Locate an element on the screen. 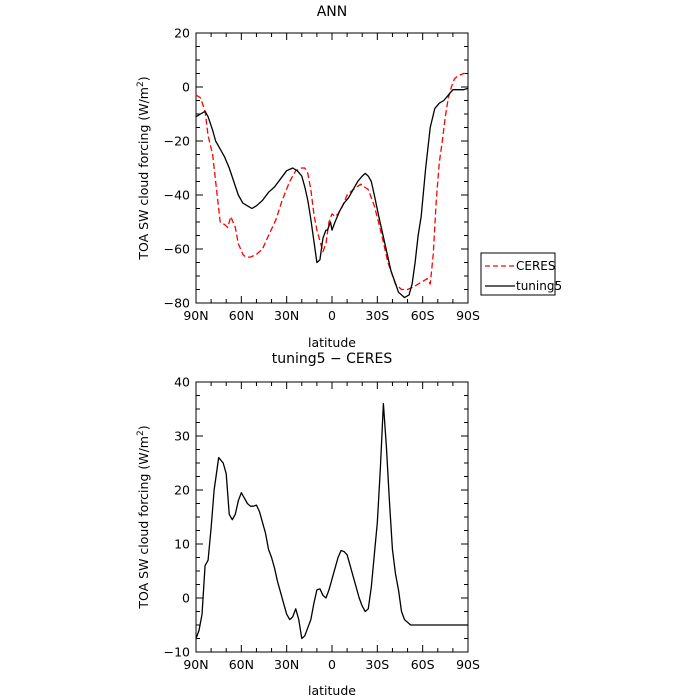  top-y-tick-label: 0 is located at coordinates (186, 87).